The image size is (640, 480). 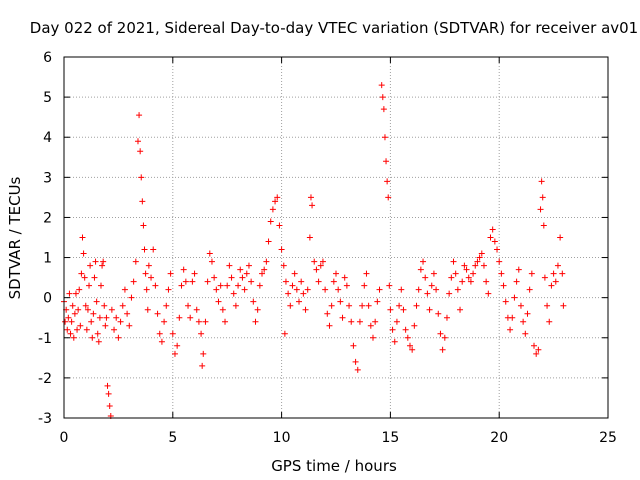 I want to click on y-axis-label: SDTVAR / TECUs, so click(x=15, y=237).